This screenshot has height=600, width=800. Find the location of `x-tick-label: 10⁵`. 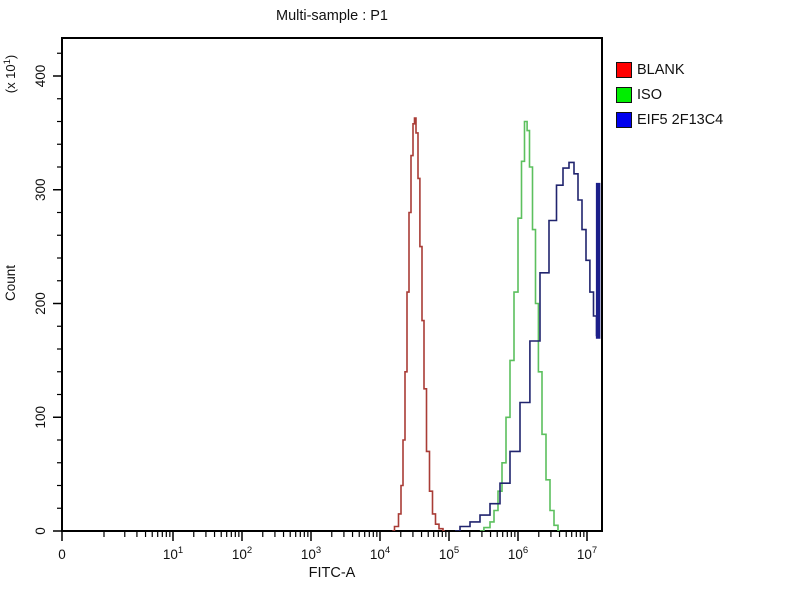

x-tick-label: 10⁵ is located at coordinates (449, 553).